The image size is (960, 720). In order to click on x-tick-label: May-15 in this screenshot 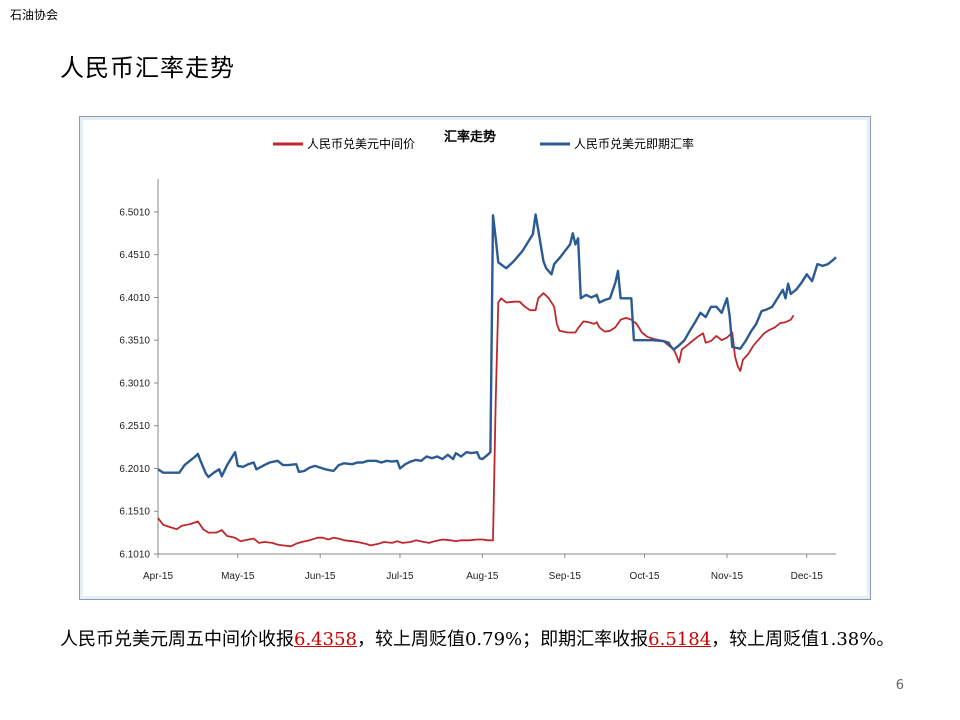, I will do `click(238, 576)`.